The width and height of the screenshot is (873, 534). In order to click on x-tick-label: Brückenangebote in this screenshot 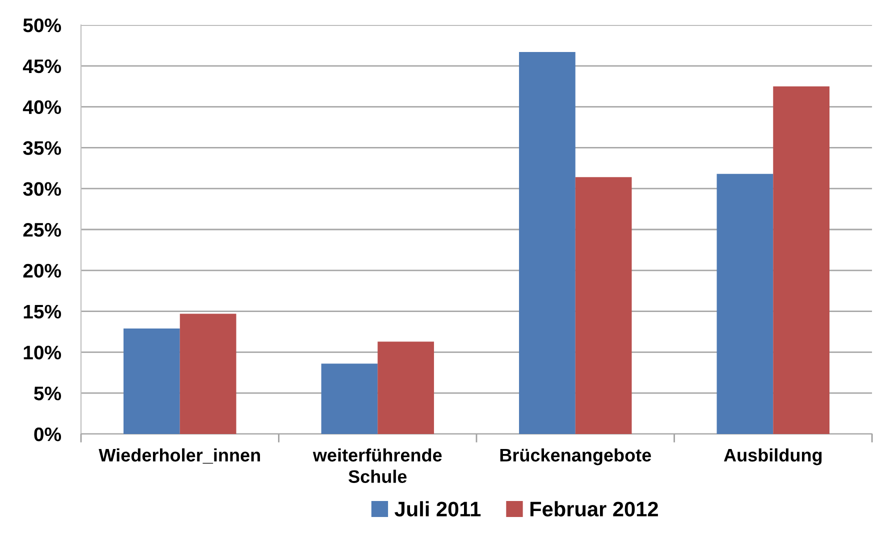, I will do `click(576, 457)`.